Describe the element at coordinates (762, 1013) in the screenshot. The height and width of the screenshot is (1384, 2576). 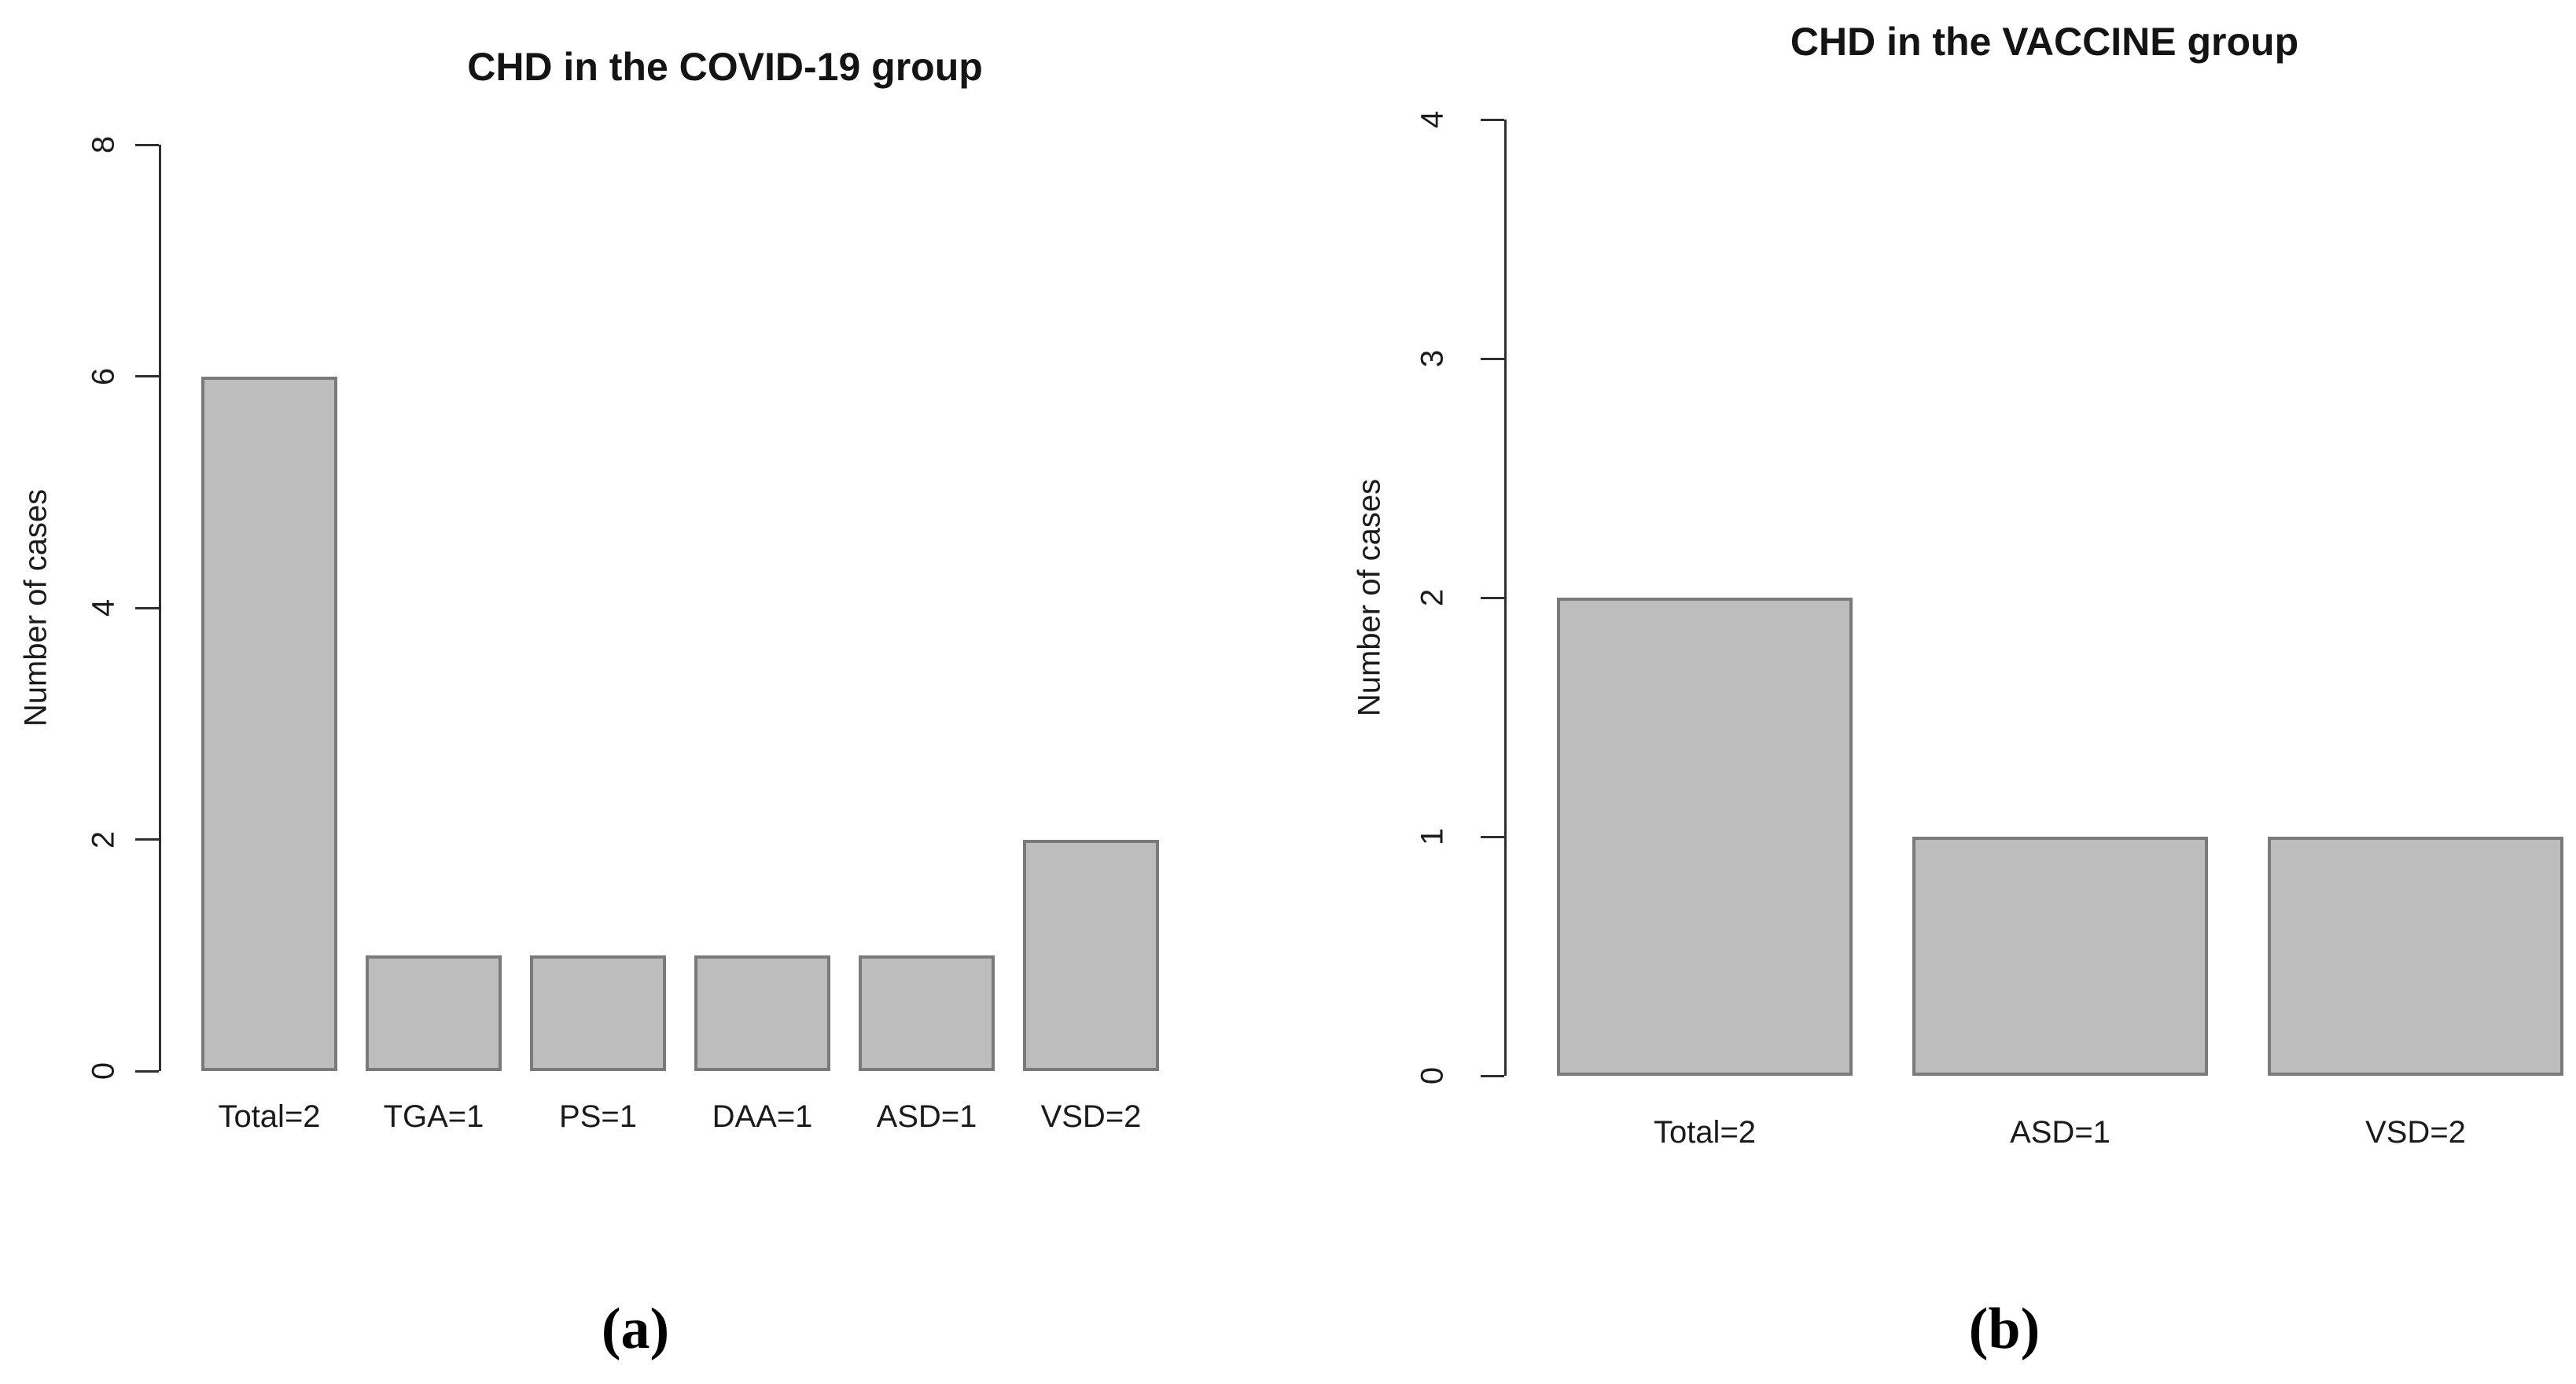
I see `bar-DAA=1` at that location.